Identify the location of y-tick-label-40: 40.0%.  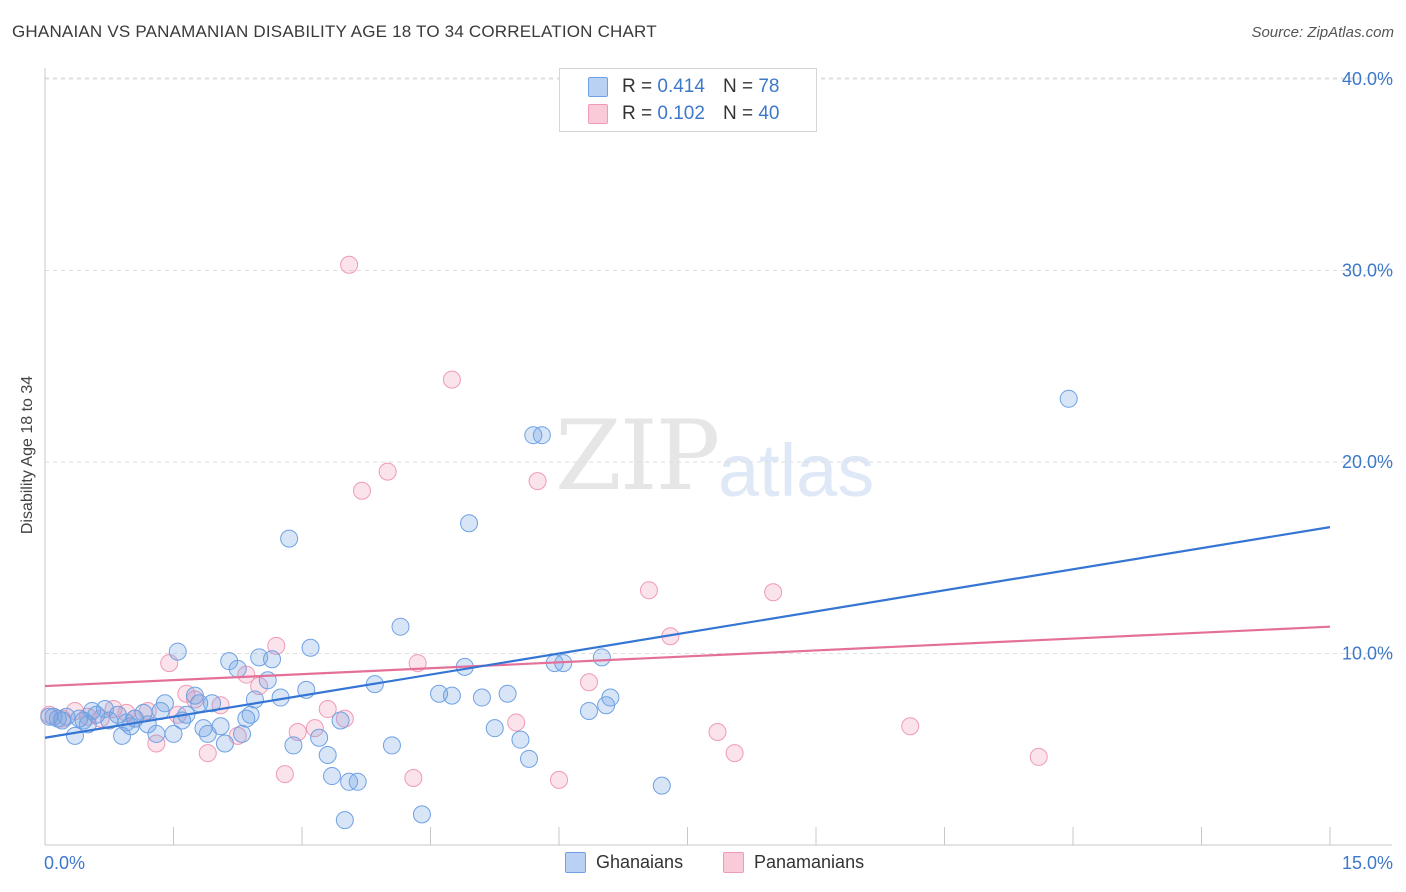
(1367, 79).